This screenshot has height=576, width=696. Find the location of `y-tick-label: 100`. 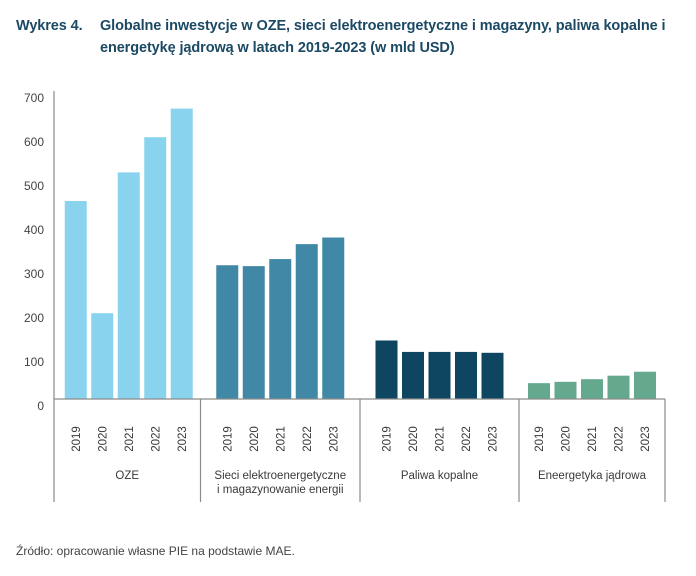

y-tick-label: 100 is located at coordinates (34, 362).